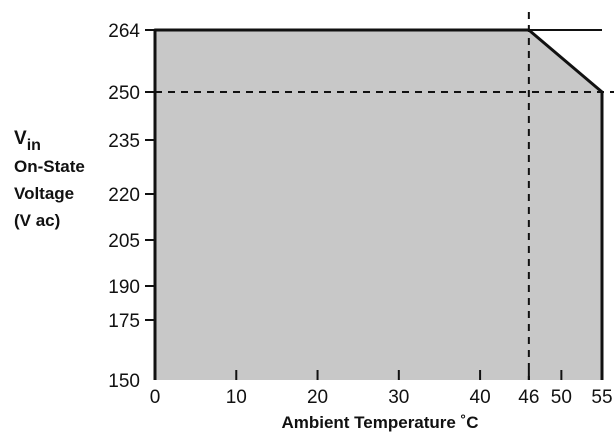 This screenshot has width=616, height=433. What do you see at coordinates (124, 241) in the screenshot?
I see `y-tick-label-205: 205` at bounding box center [124, 241].